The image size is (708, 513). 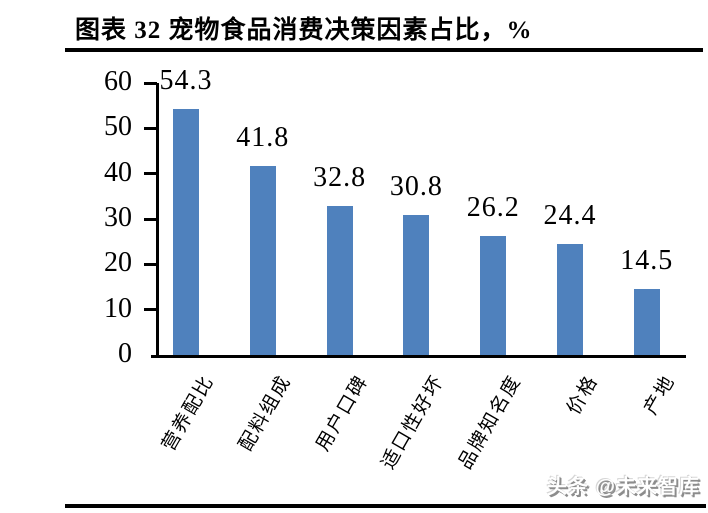 I want to click on x-category-label: 价格, so click(x=583, y=395).